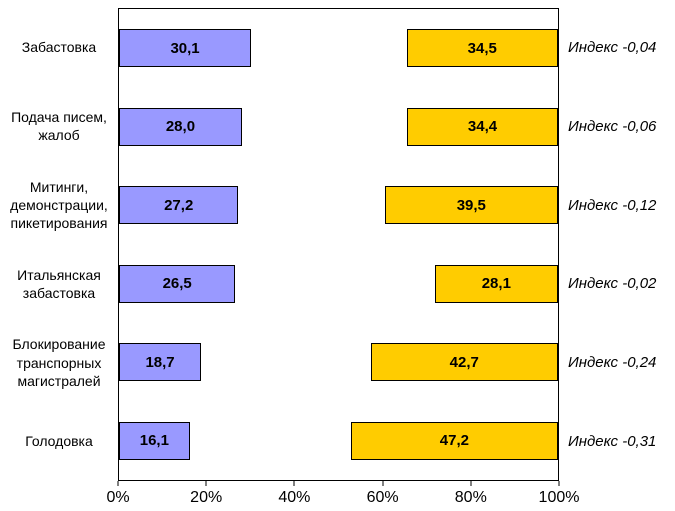 The image size is (675, 511). Describe the element at coordinates (59, 362) in the screenshot. I see `category-label: Блокирование транспорных магистралей` at that location.